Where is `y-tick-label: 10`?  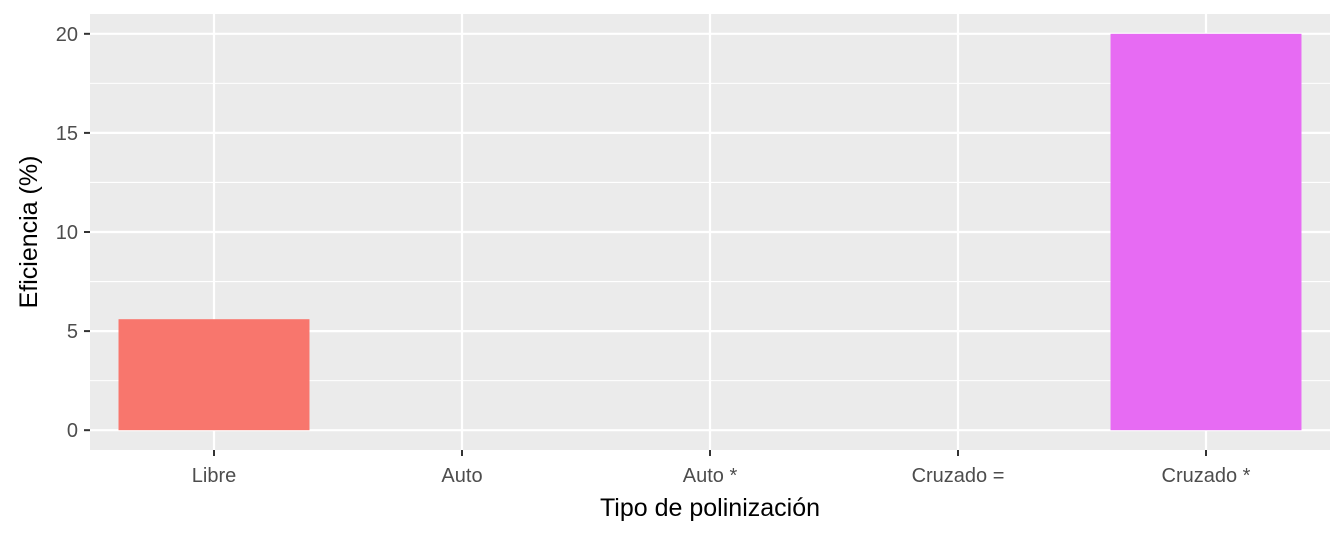 y-tick-label: 10 is located at coordinates (67, 233).